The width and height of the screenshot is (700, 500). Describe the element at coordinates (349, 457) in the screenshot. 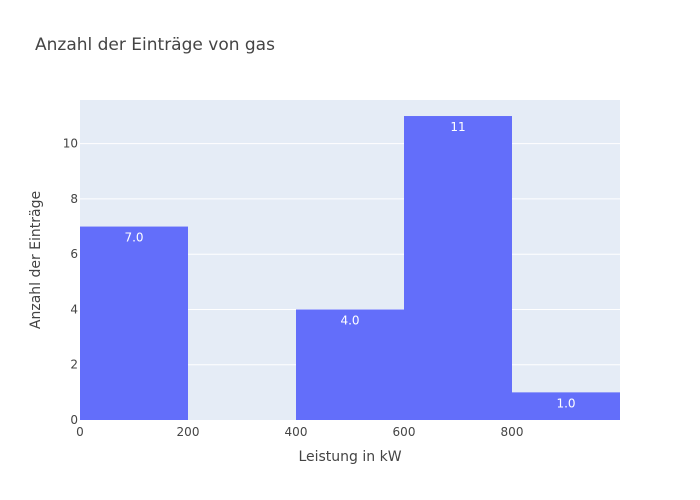

I see `x-axis-title: Leistung in kW` at that location.